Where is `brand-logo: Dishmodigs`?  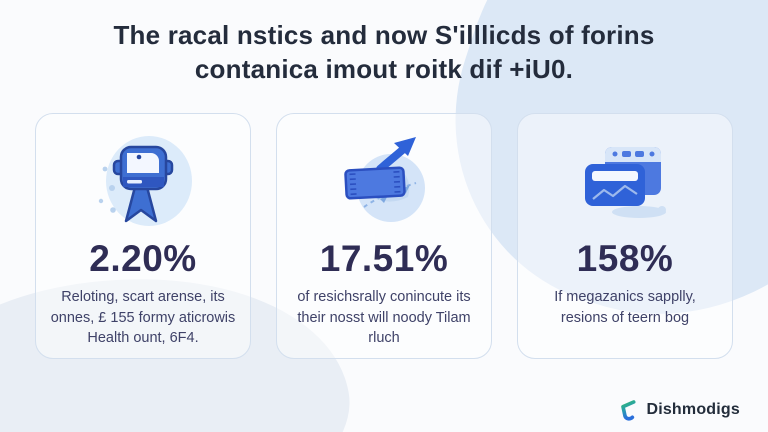 brand-logo: Dishmodigs is located at coordinates (677, 410).